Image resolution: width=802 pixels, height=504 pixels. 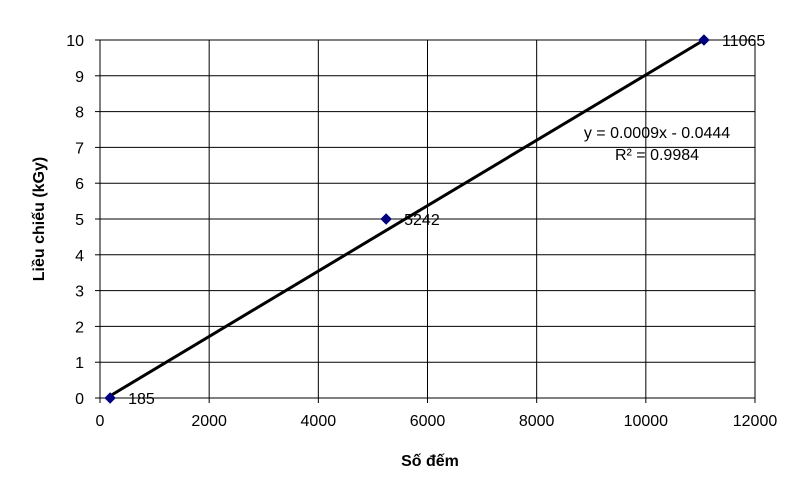 I want to click on y-tick-label: 2, so click(x=79, y=327).